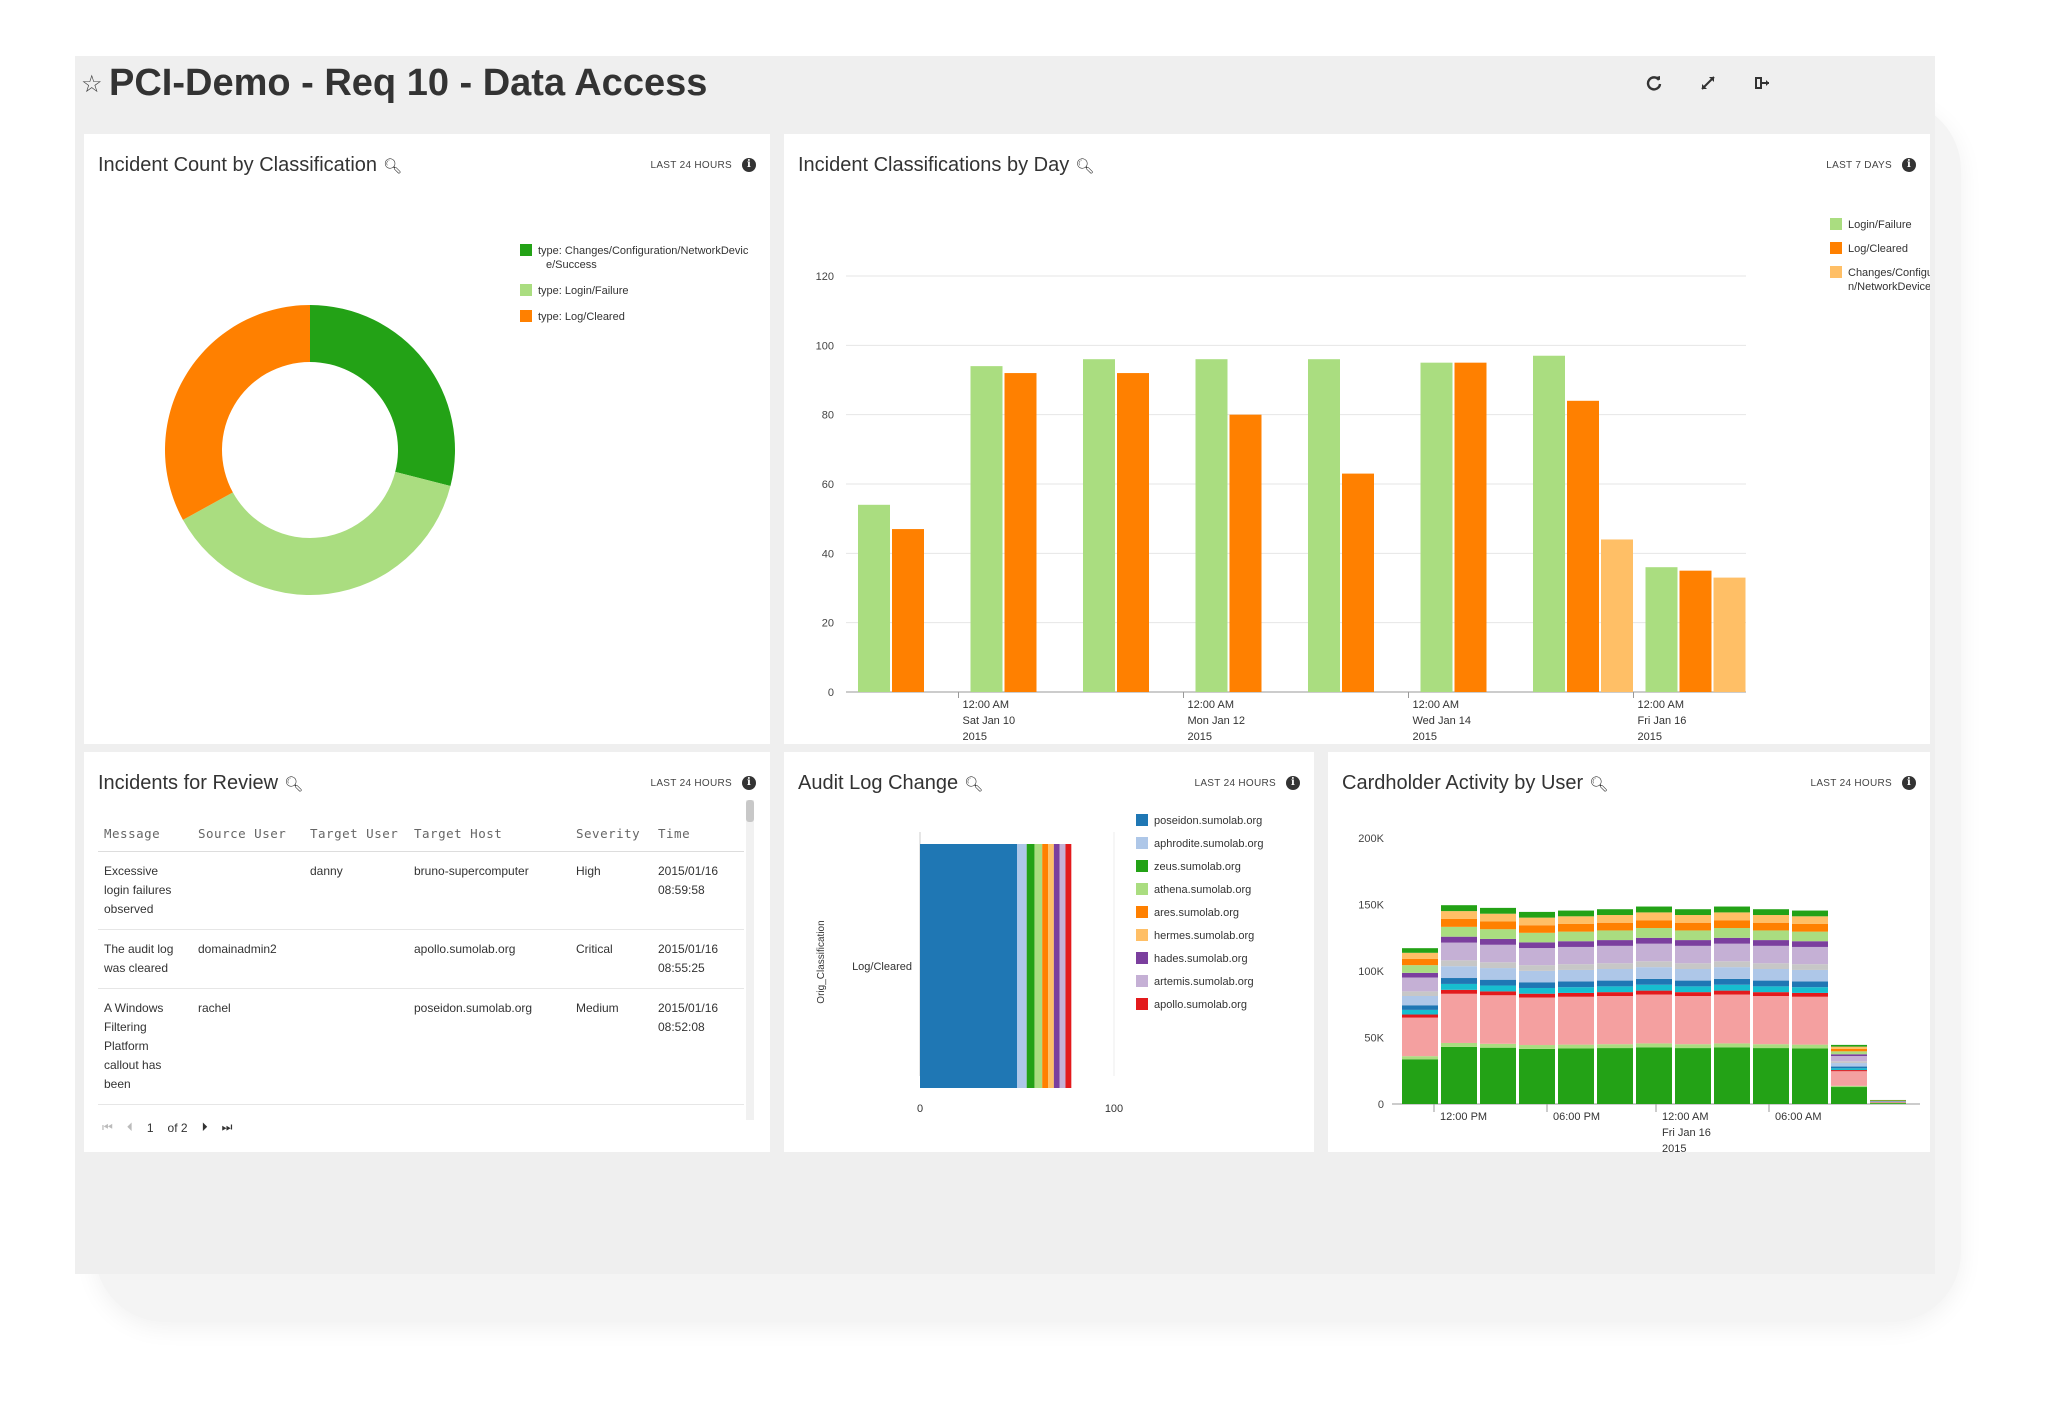  Describe the element at coordinates (1708, 83) in the screenshot. I see `expand-icon` at that location.